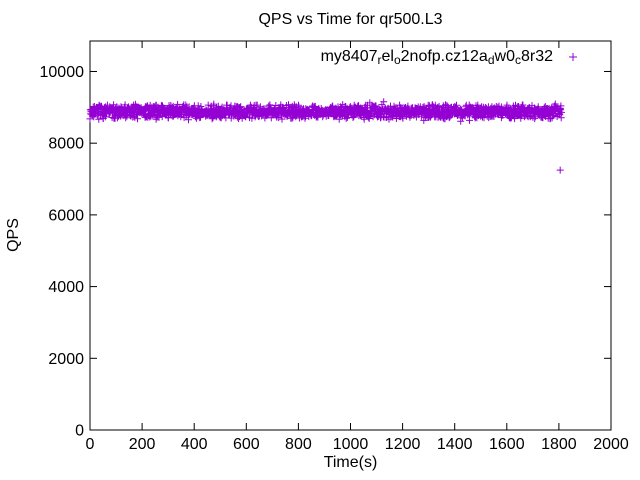 Image resolution: width=640 pixels, height=480 pixels. What do you see at coordinates (66, 359) in the screenshot?
I see `y-tick-label: 2000` at bounding box center [66, 359].